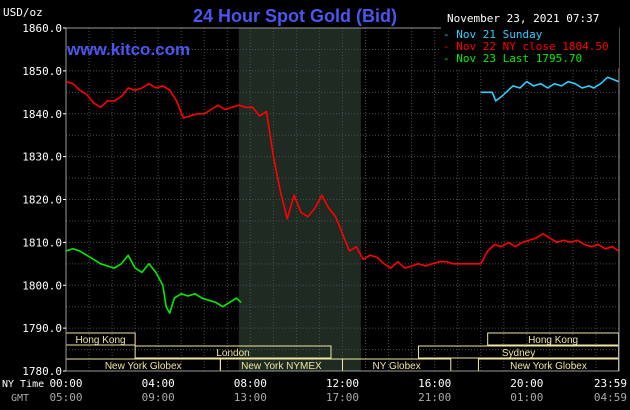 The width and height of the screenshot is (630, 410). Describe the element at coordinates (42, 71) in the screenshot. I see `y-tick-label: 1850.0` at that location.